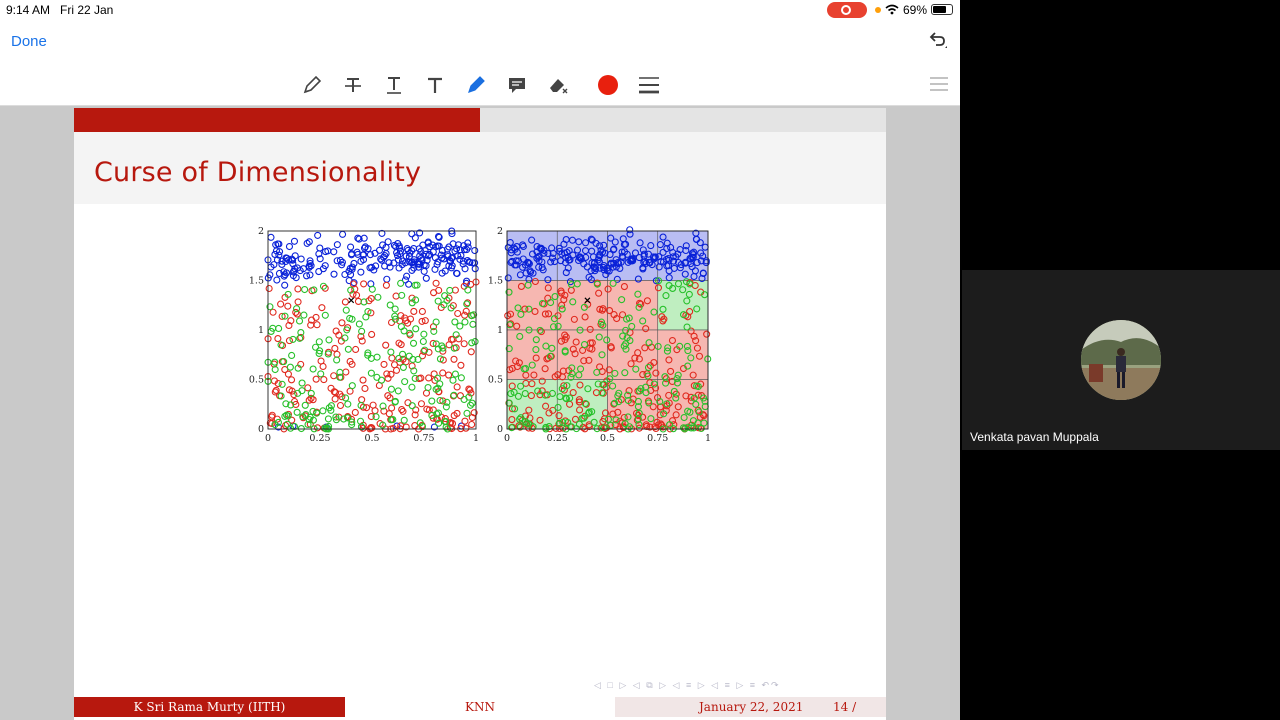 The height and width of the screenshot is (720, 1280). I want to click on beamer-navigation-symbols: ◁ □ ▷ ◁ ⧉ ▷ ◁ ≡ ▷ ◁ ≡ ▷ ≡ ↶↷, so click(687, 685).